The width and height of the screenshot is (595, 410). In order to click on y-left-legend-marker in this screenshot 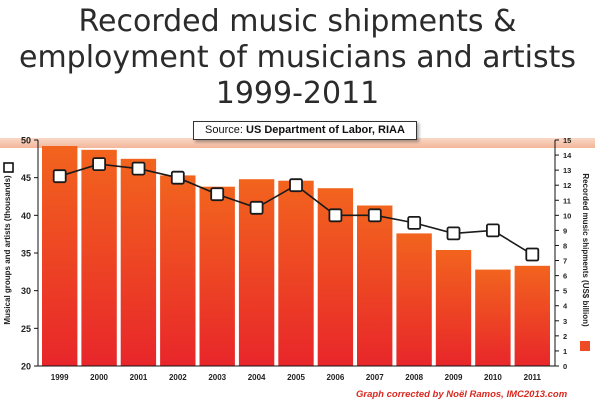, I will do `click(8, 167)`.